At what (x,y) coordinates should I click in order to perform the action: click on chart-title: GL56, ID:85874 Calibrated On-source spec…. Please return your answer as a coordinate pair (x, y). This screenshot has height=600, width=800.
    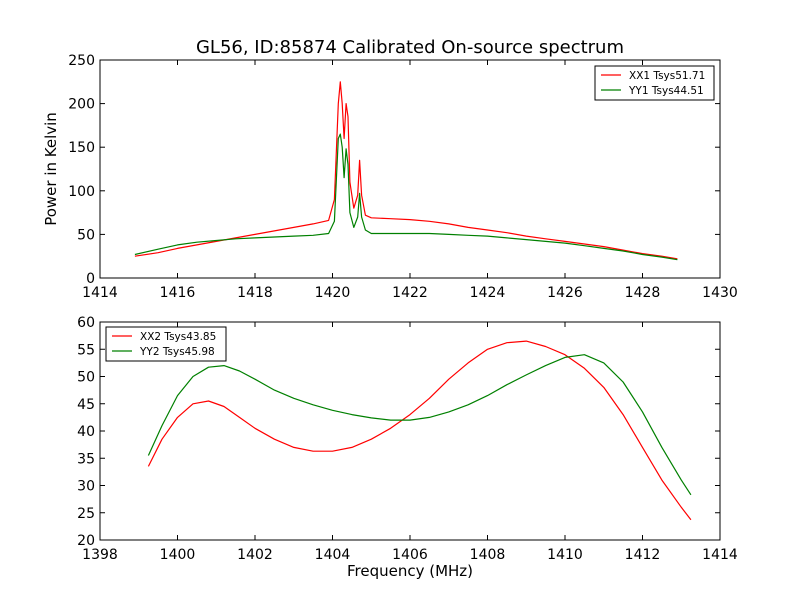
    Looking at the image, I should click on (410, 47).